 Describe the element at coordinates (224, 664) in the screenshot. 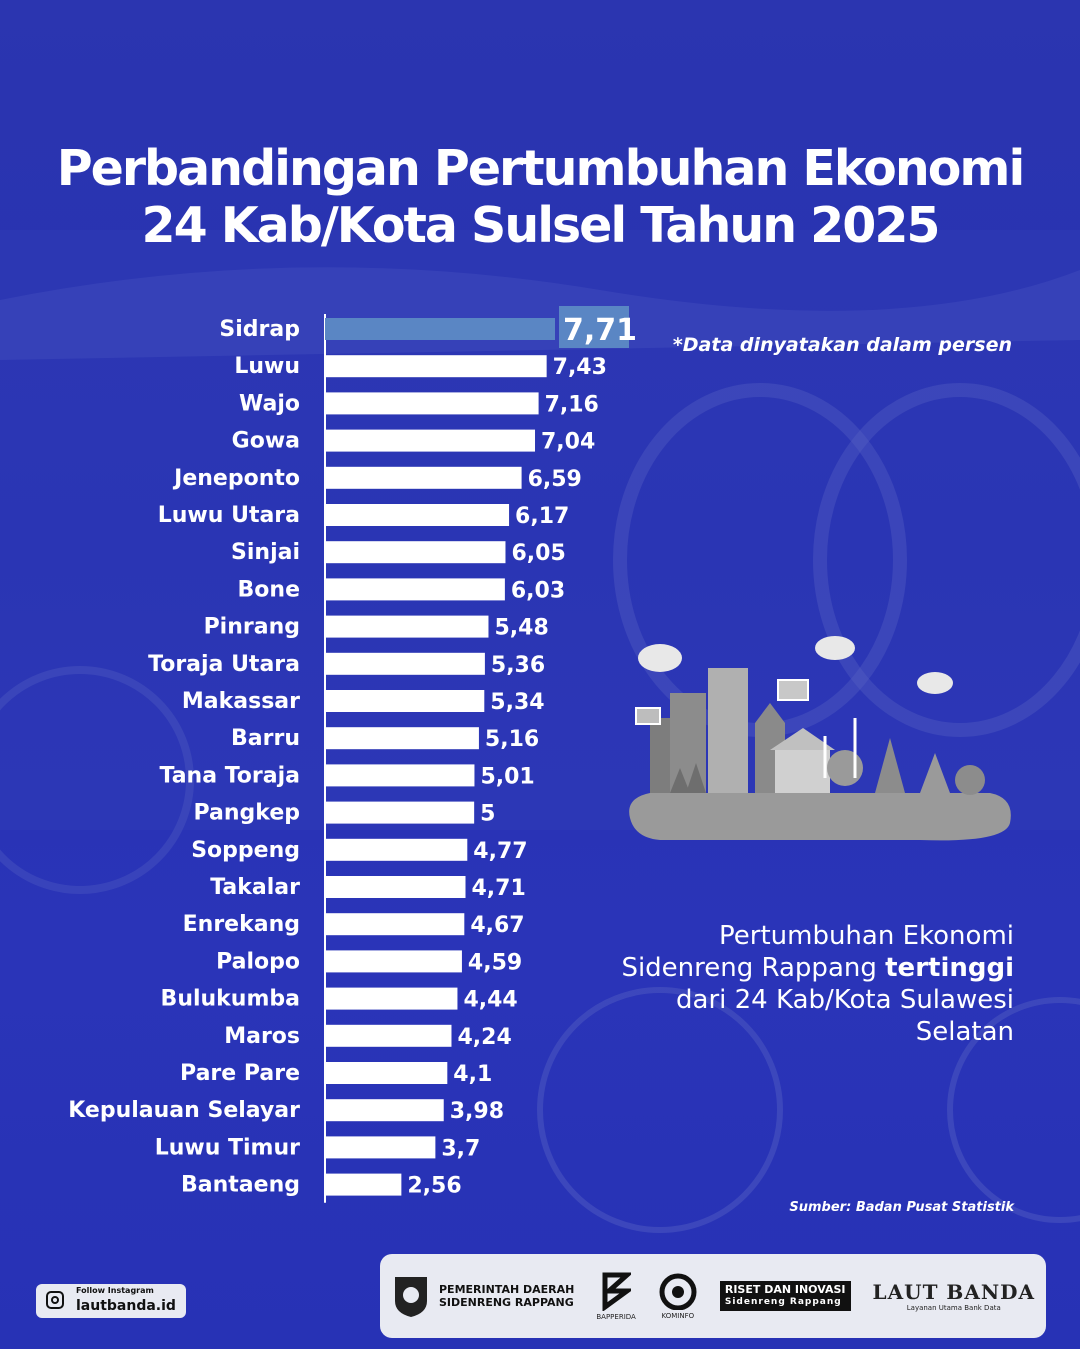

I see `category-label: Toraja Utara` at that location.